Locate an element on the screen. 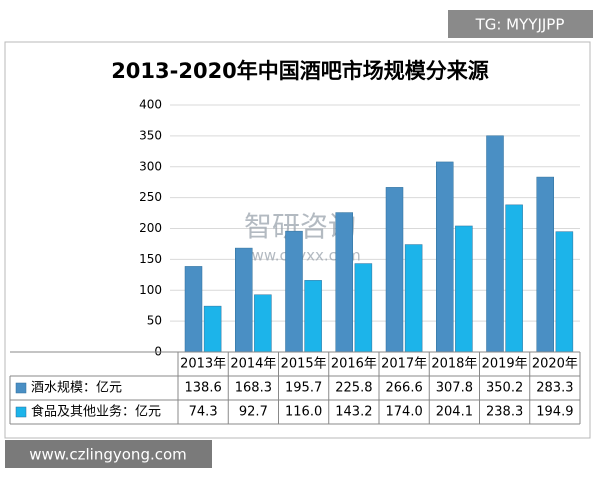 Image resolution: width=600 pixels, height=480 pixels. value-label: 143.2 is located at coordinates (353, 412).